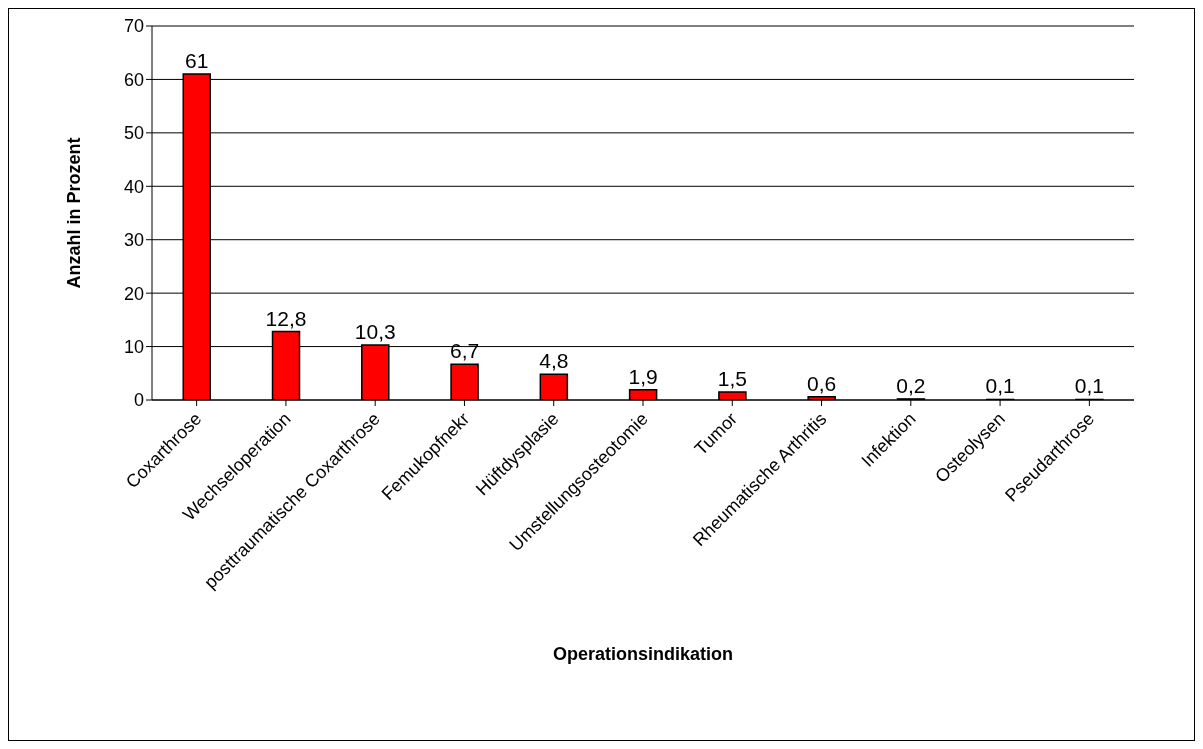 This screenshot has height=749, width=1203. I want to click on y-tick-label: 30, so click(133, 240).